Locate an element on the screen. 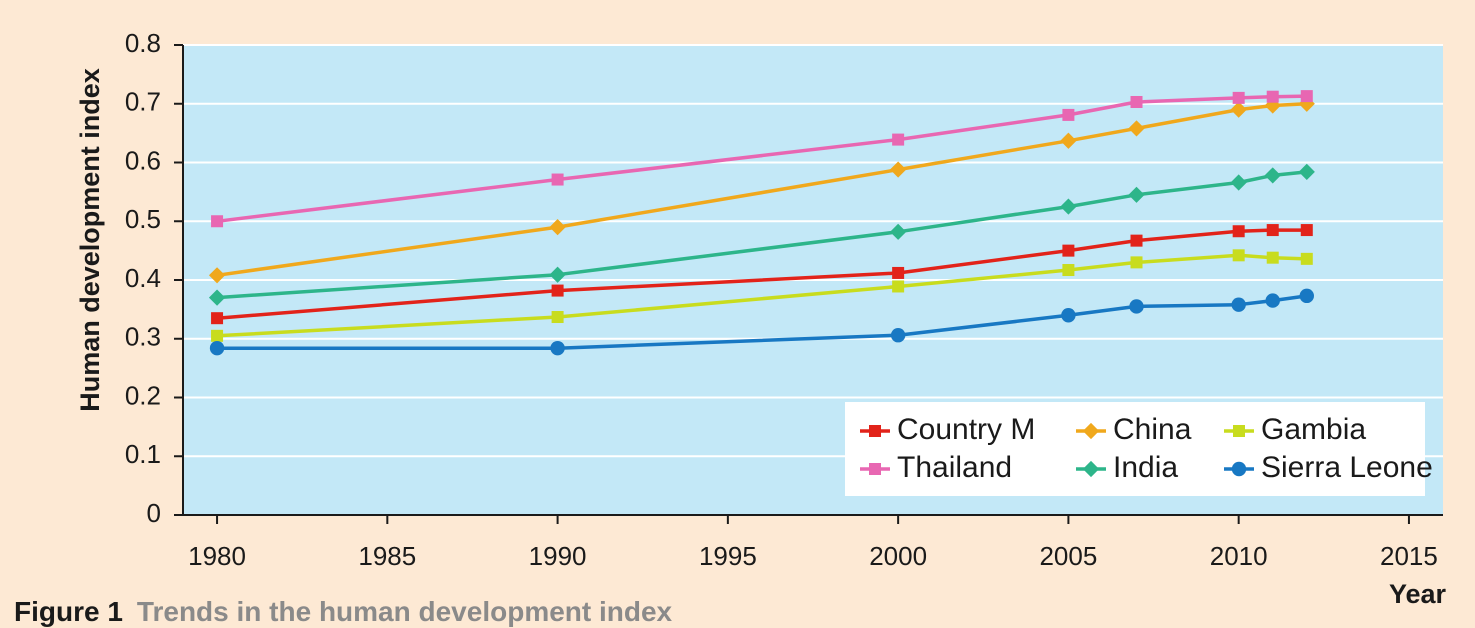  y-tick-label: 0.6 is located at coordinates (143, 160).